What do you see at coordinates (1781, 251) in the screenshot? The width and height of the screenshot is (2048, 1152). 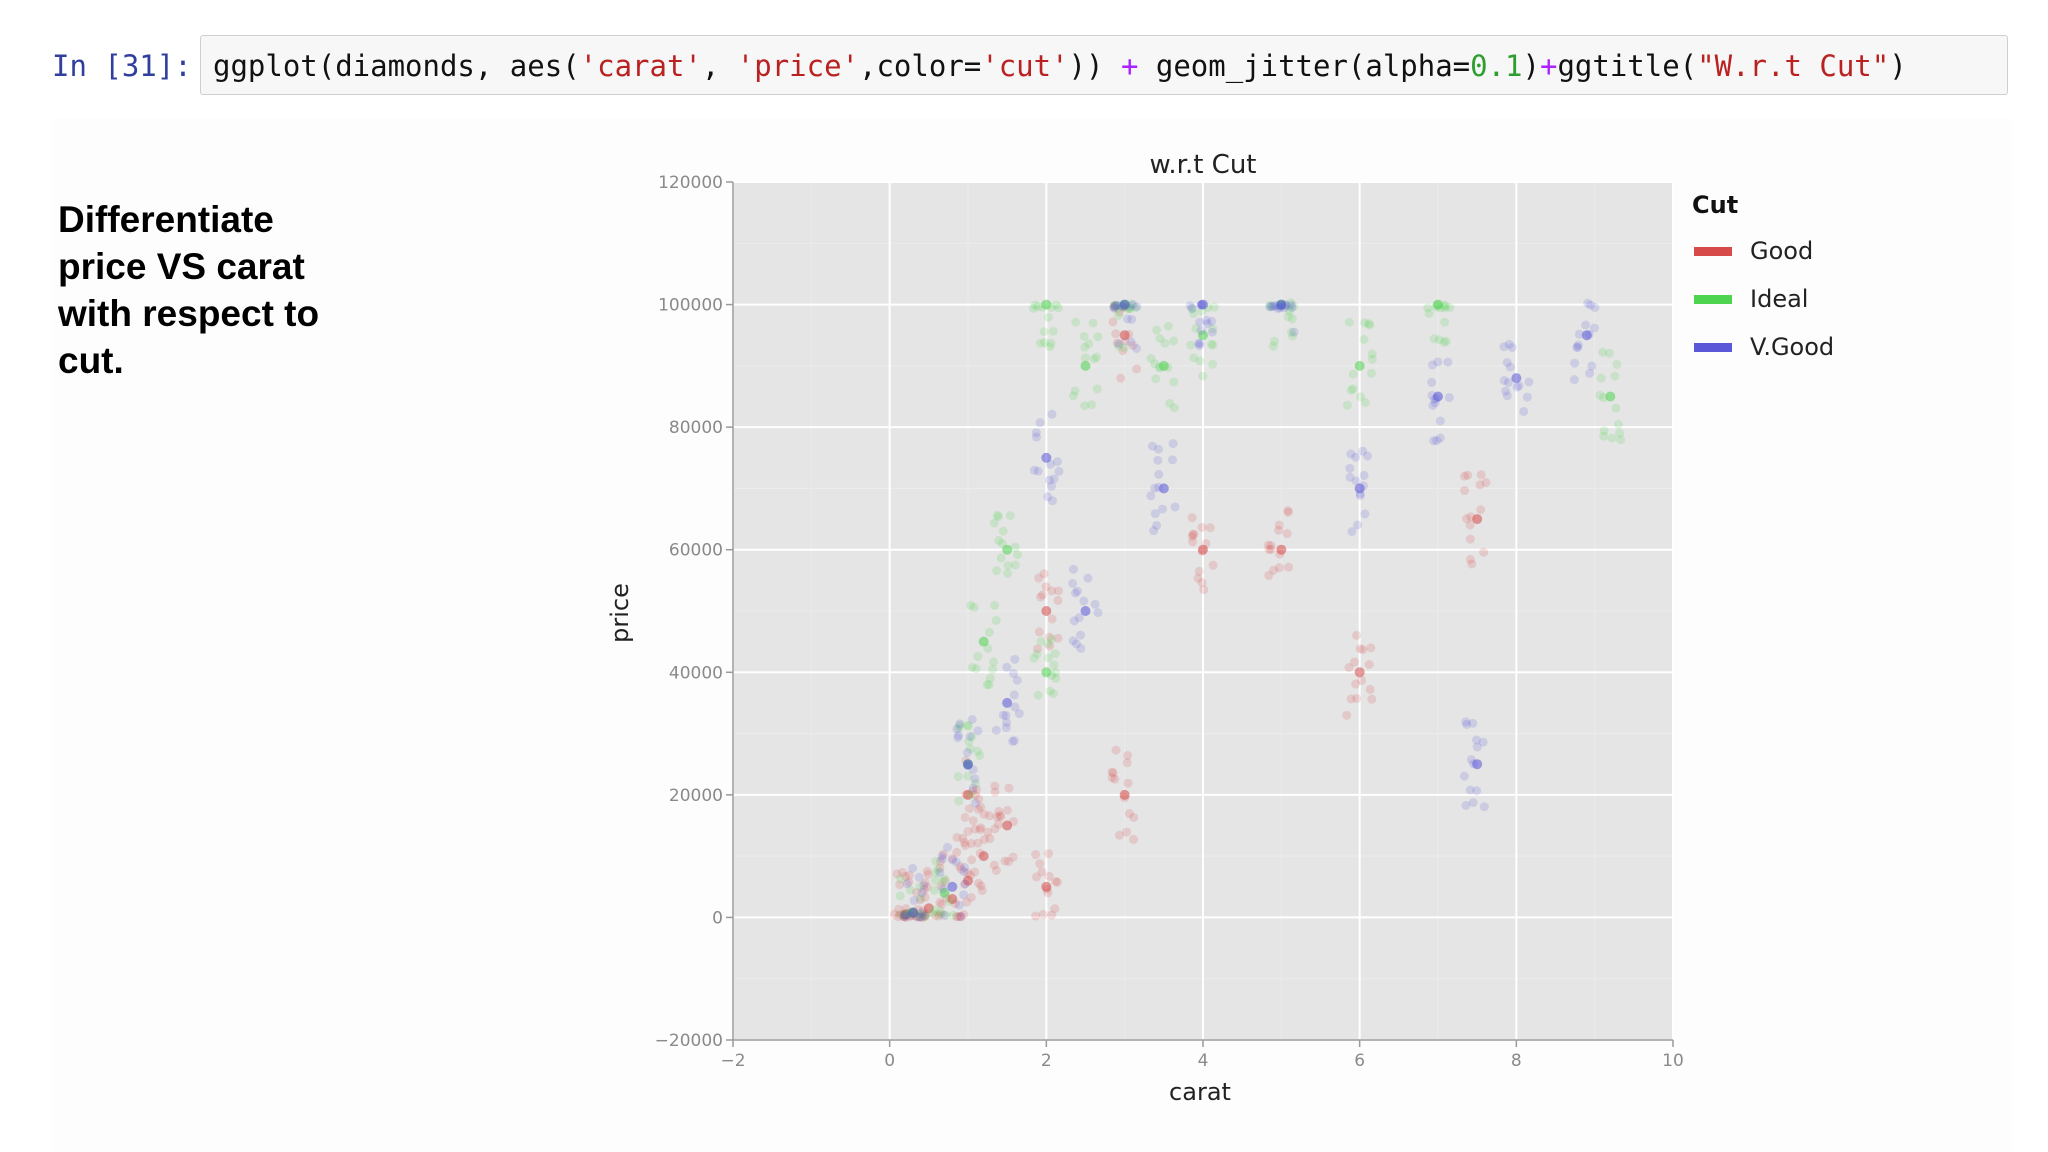 I see `legend-label-good: Good` at bounding box center [1781, 251].